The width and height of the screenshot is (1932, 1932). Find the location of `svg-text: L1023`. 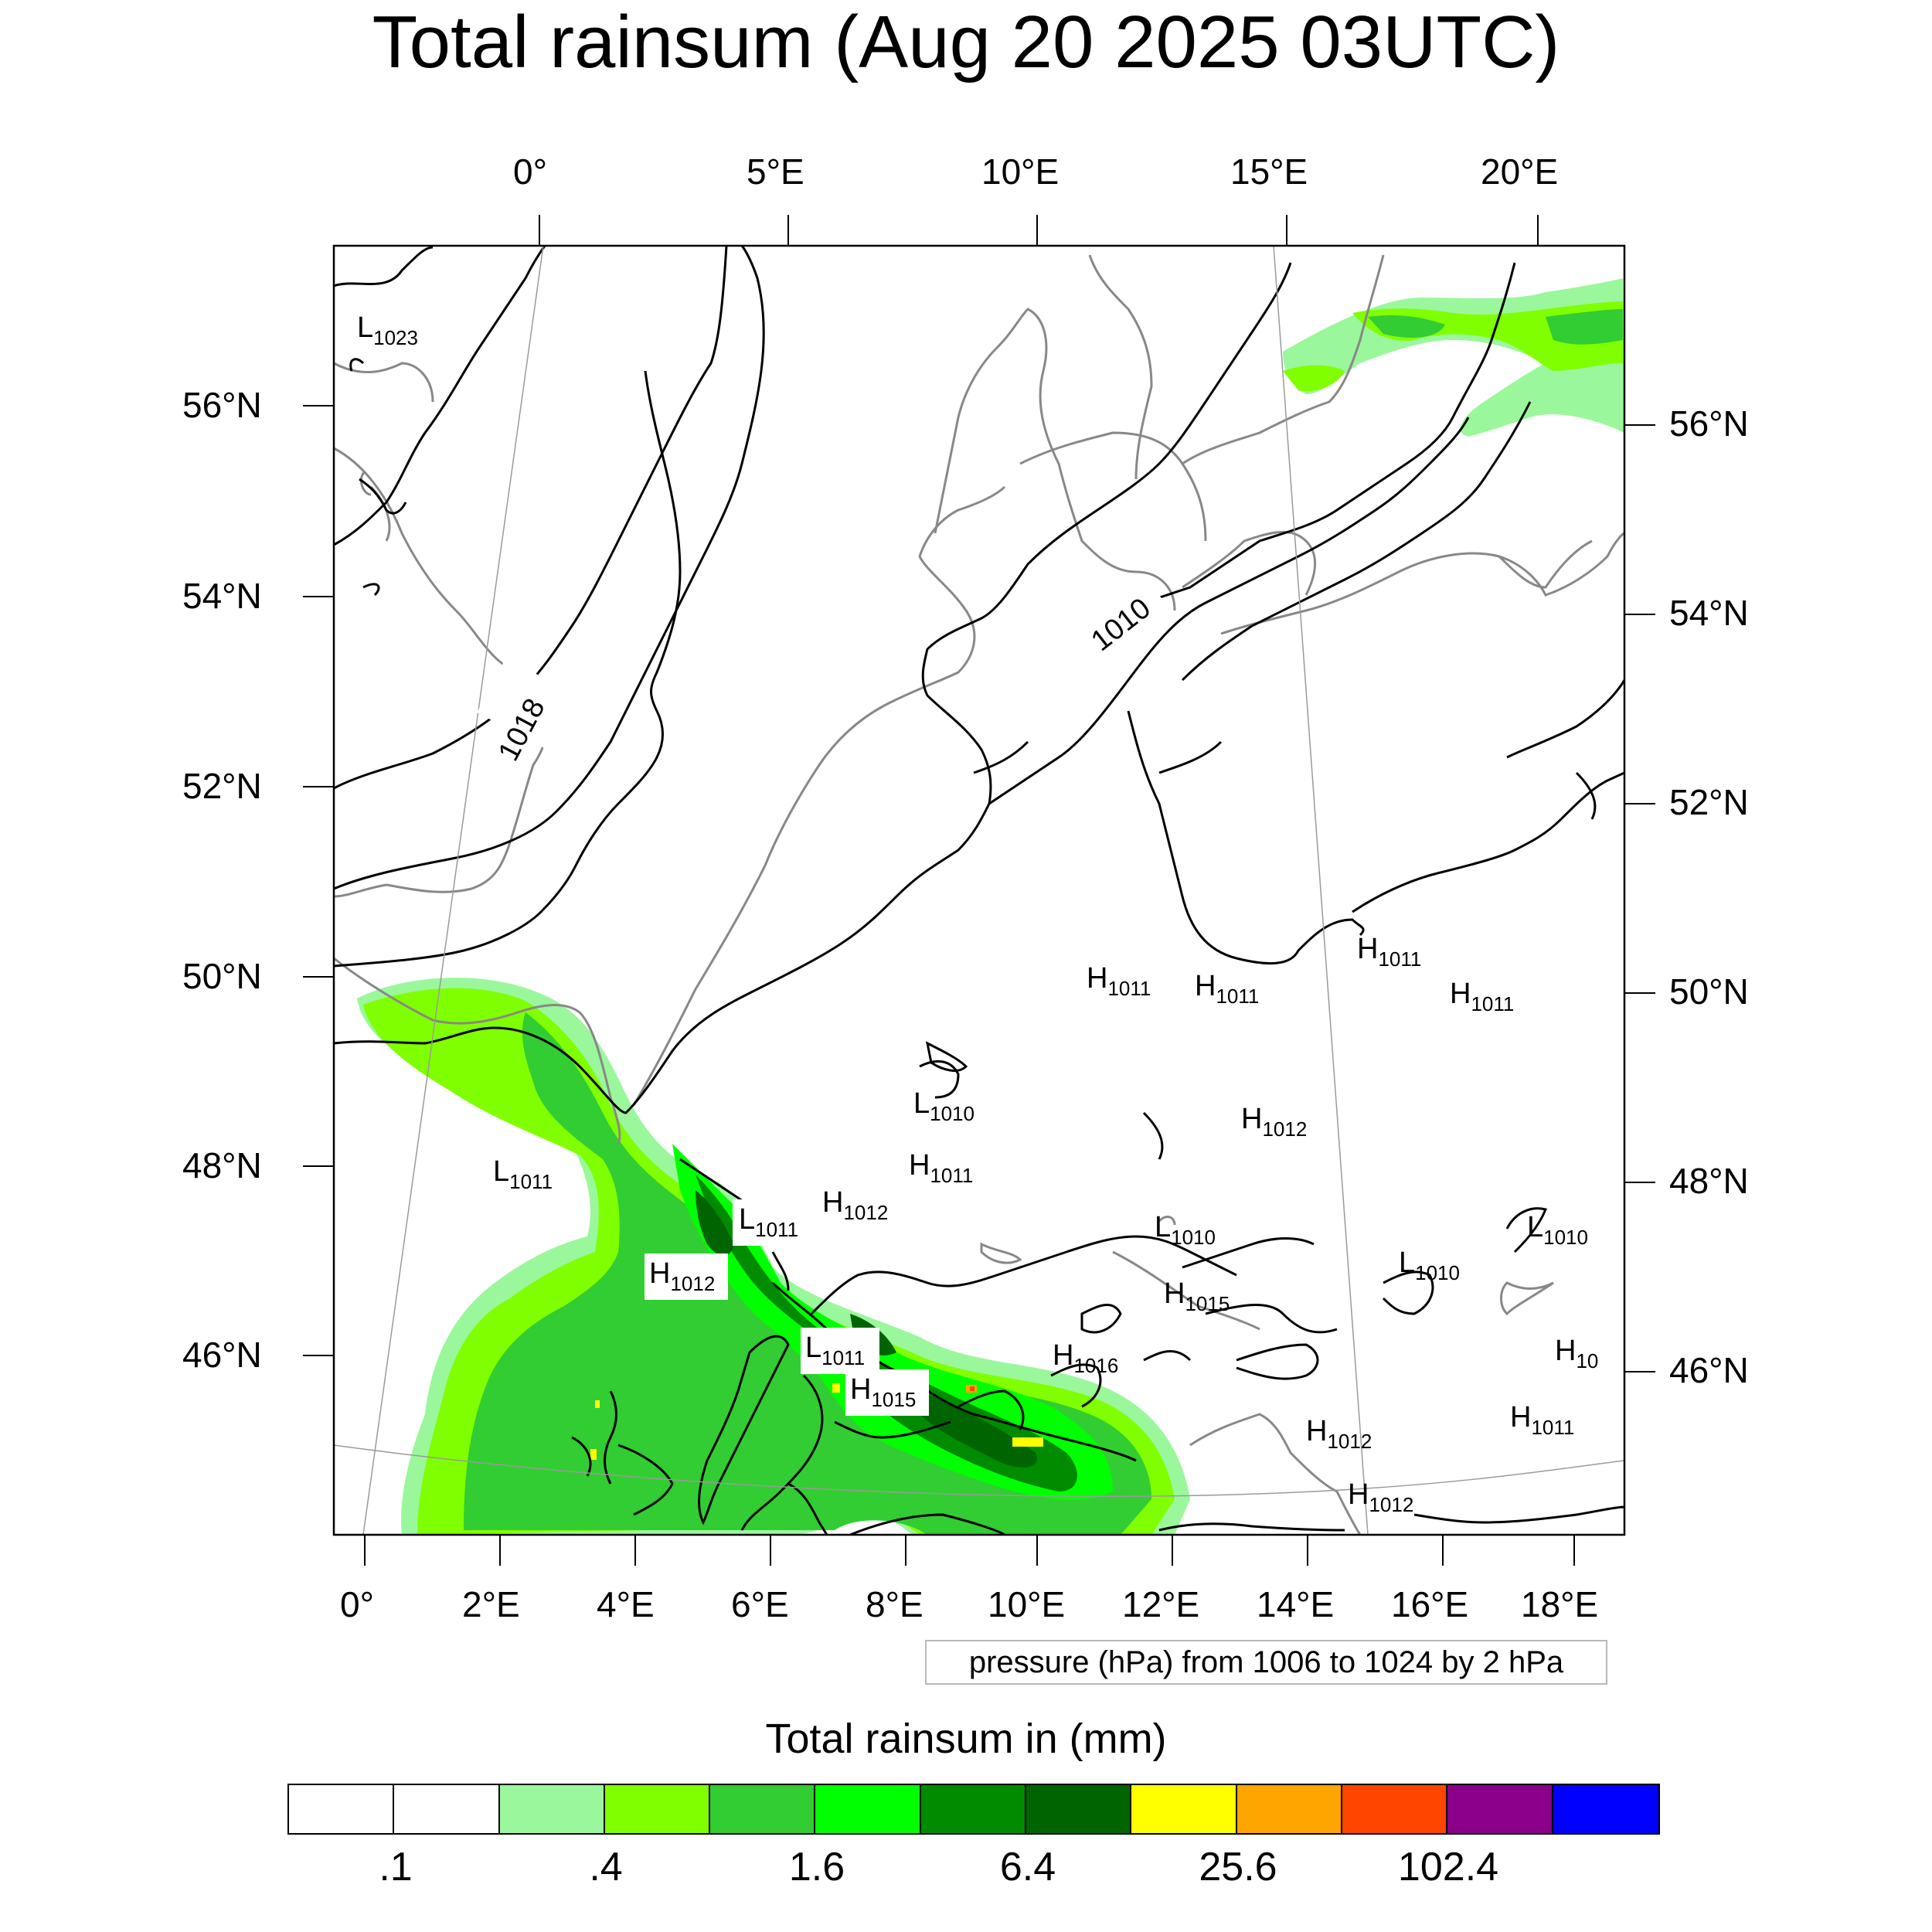

svg-text: L1023 is located at coordinates (388, 330).